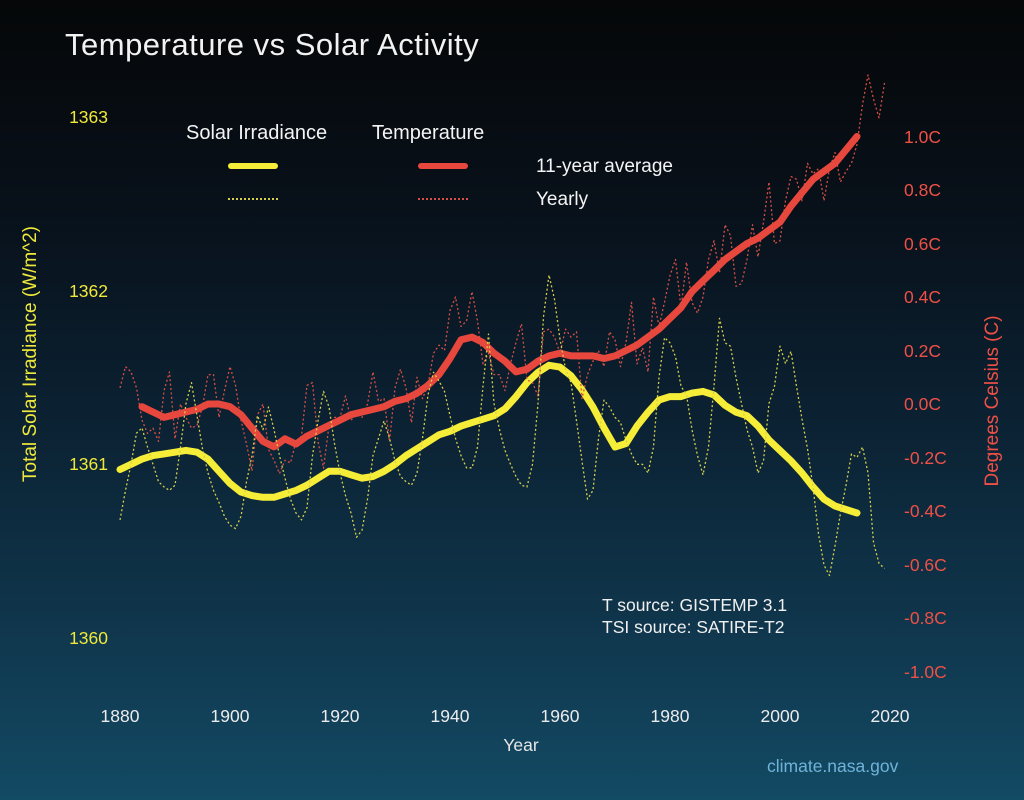 The image size is (1024, 800). Describe the element at coordinates (693, 627) in the screenshot. I see `tsi-source-note: TSI source: SATIRE-T2` at that location.